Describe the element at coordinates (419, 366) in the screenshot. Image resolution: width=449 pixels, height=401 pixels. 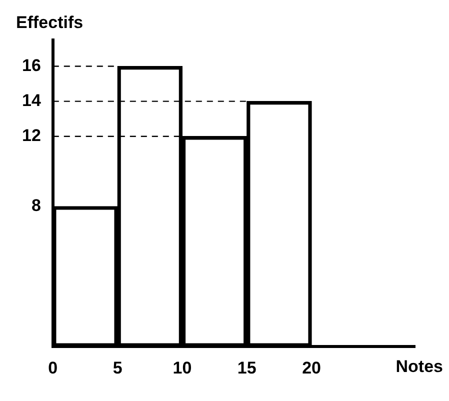
I see `x-axis-title: Notes` at that location.